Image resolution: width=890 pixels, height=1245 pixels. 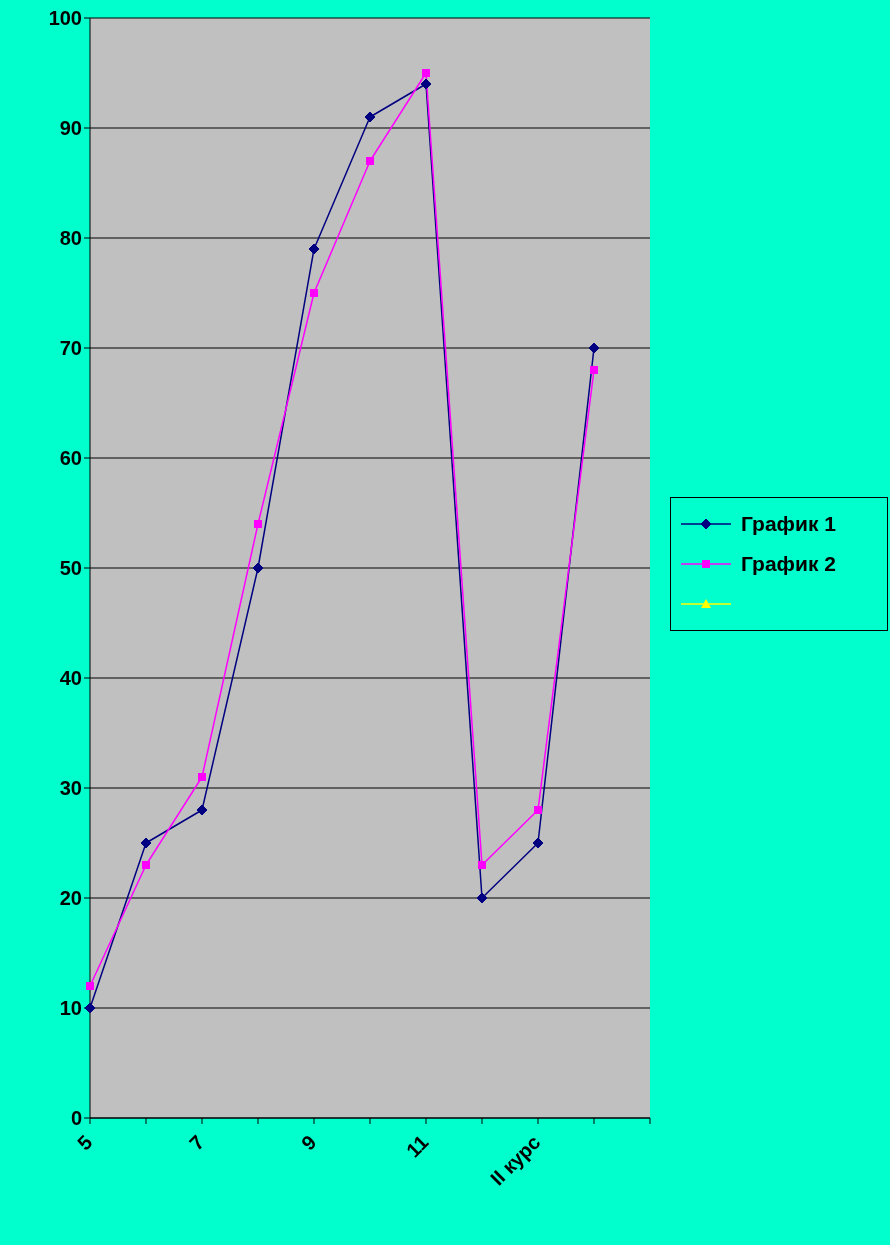 What do you see at coordinates (309, 1143) in the screenshot?
I see `x-tick-label: 9` at bounding box center [309, 1143].